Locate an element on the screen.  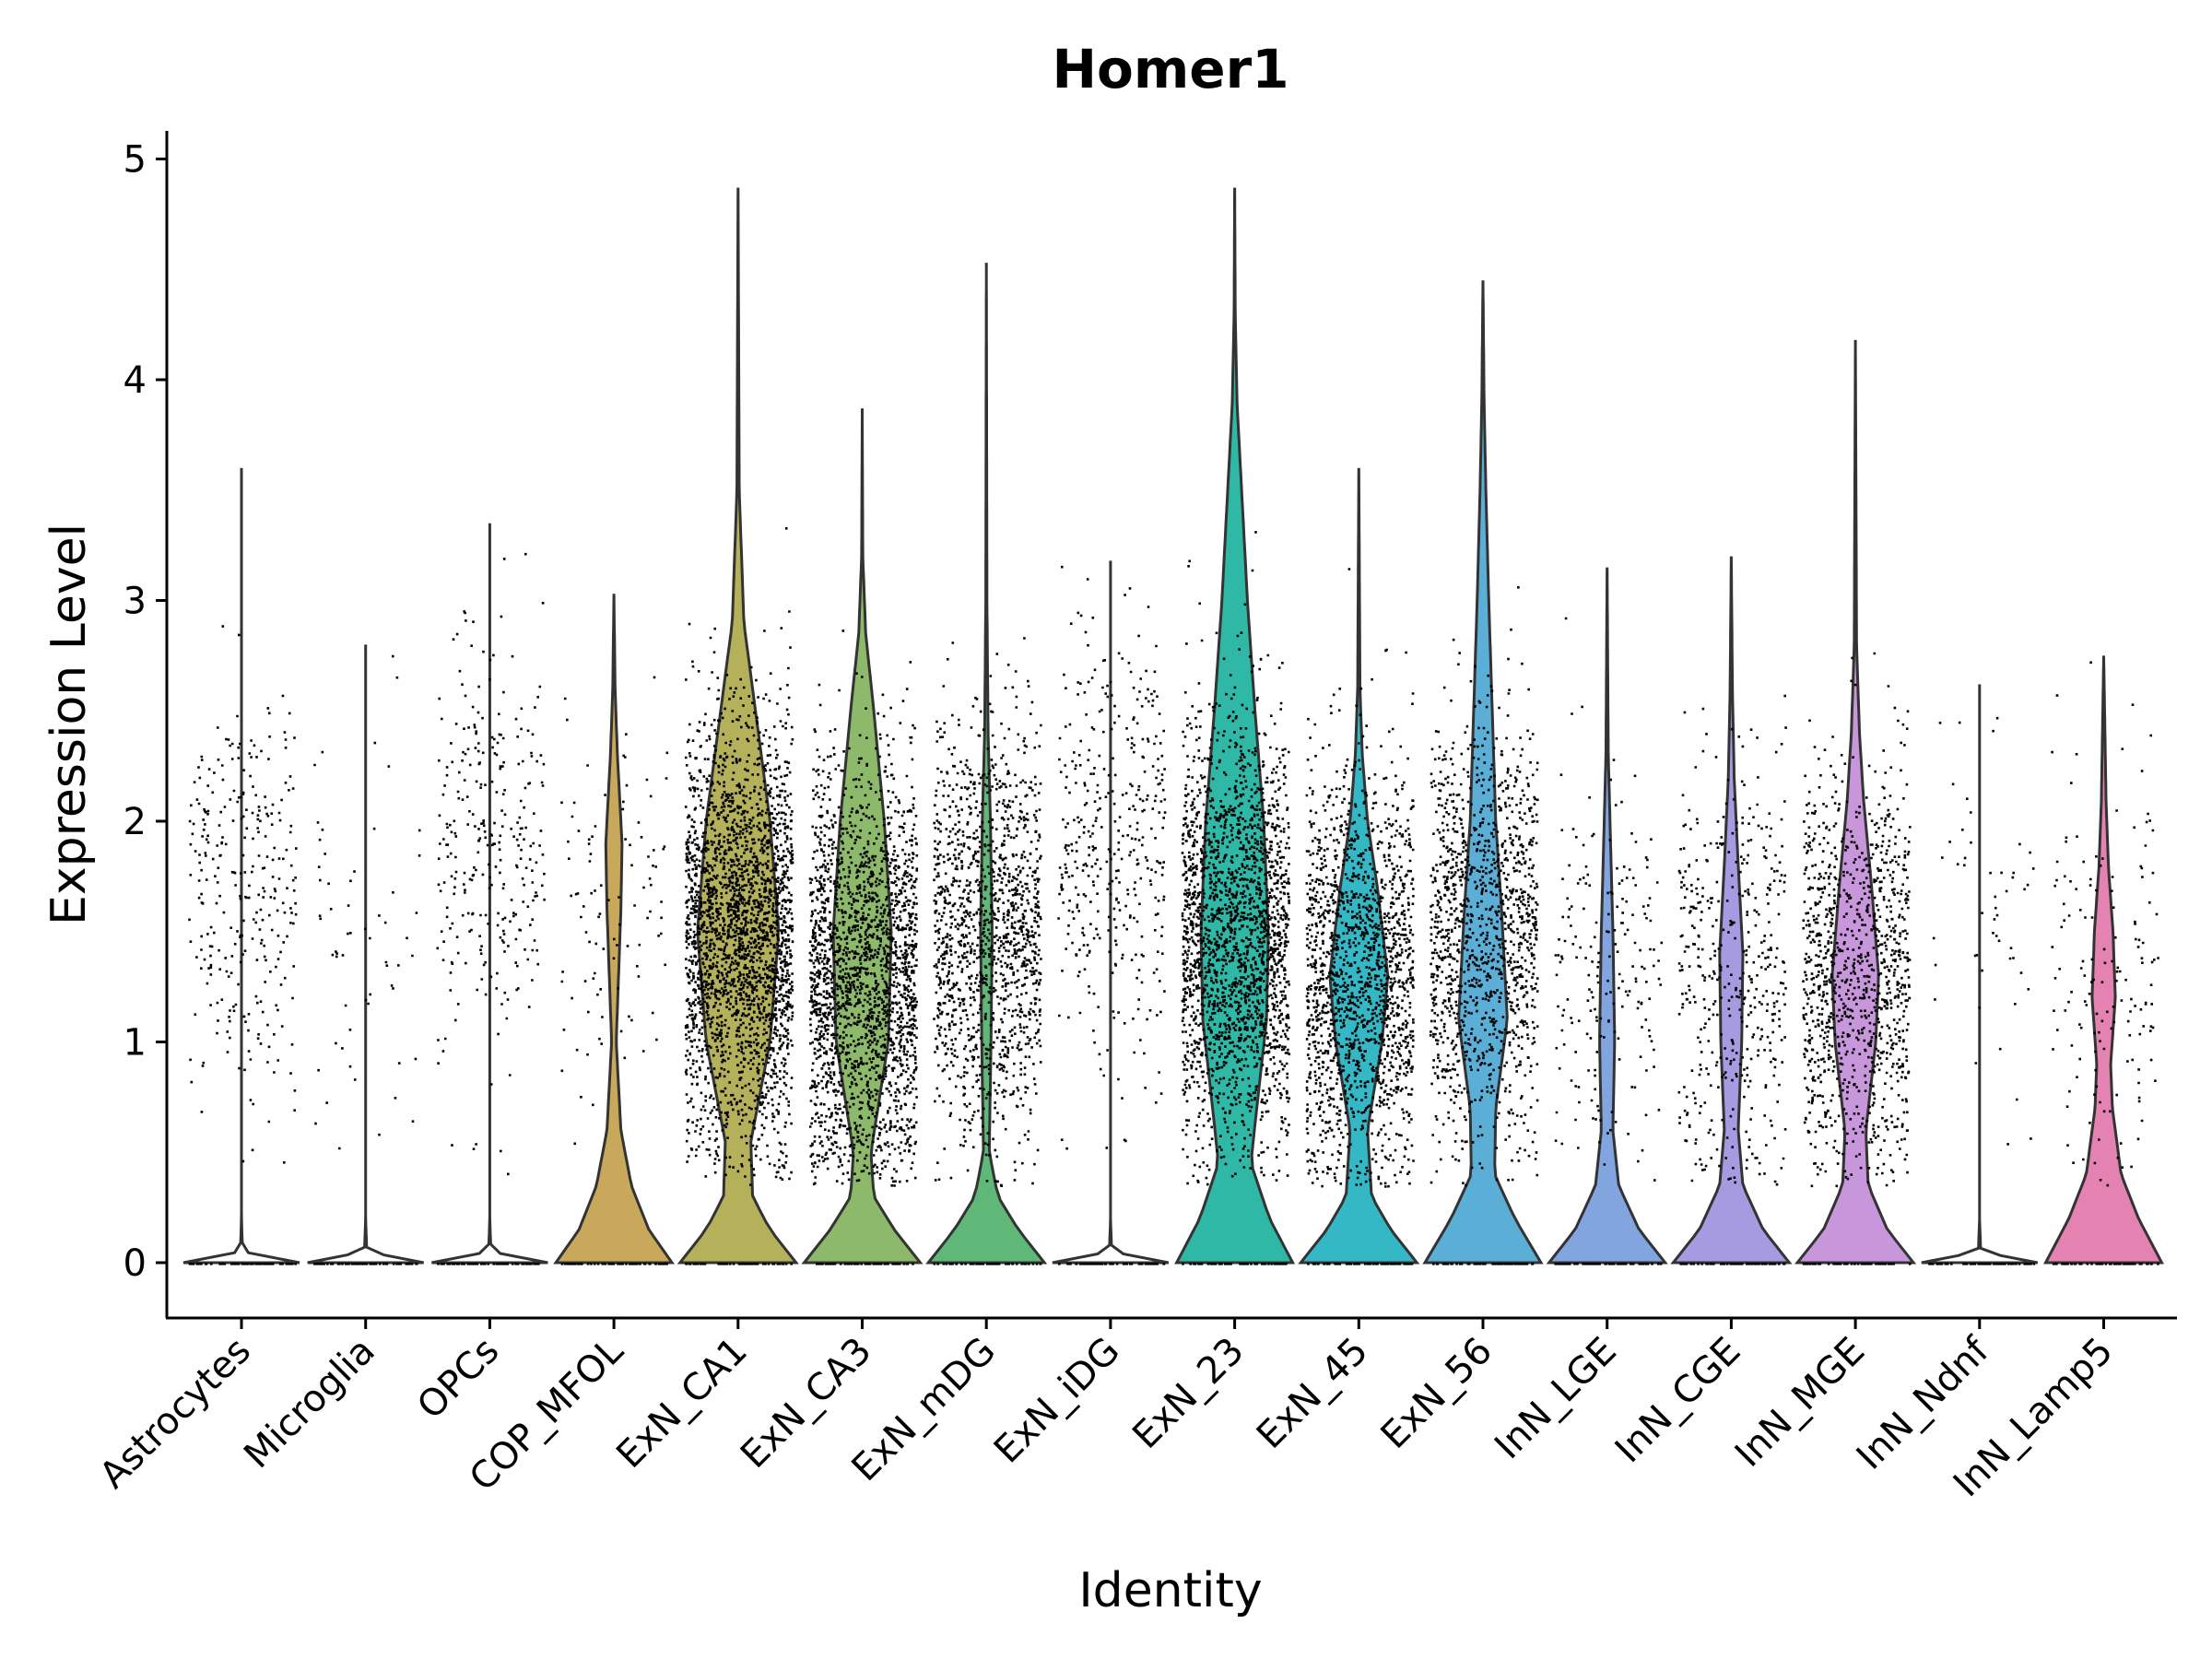
y-tick-label: 3 is located at coordinates (135, 602).